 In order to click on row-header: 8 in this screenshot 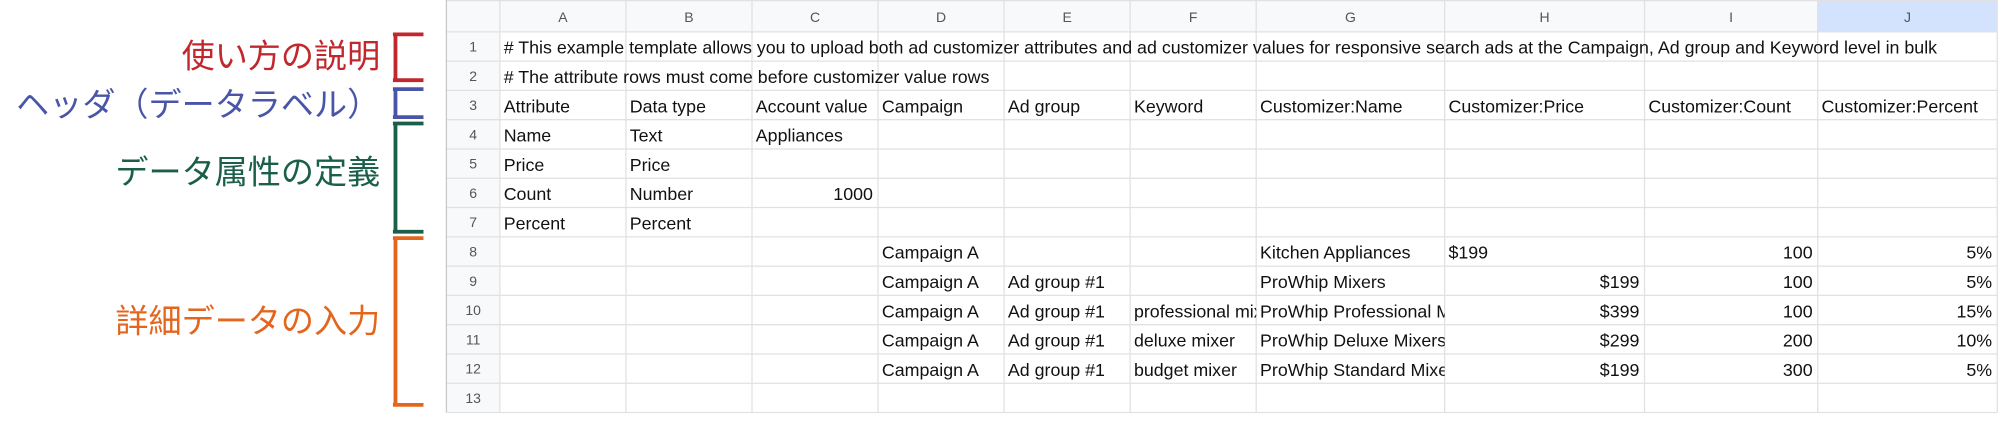, I will do `click(473, 251)`.